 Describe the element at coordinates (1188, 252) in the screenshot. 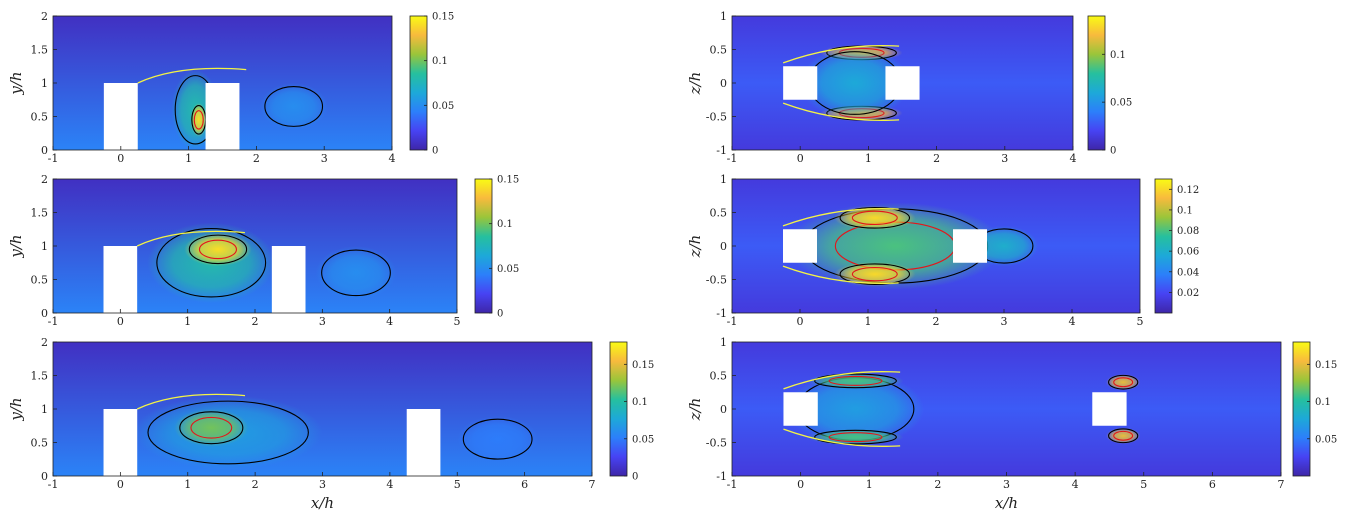

I see `colorbar-tick-label: 0.06` at that location.